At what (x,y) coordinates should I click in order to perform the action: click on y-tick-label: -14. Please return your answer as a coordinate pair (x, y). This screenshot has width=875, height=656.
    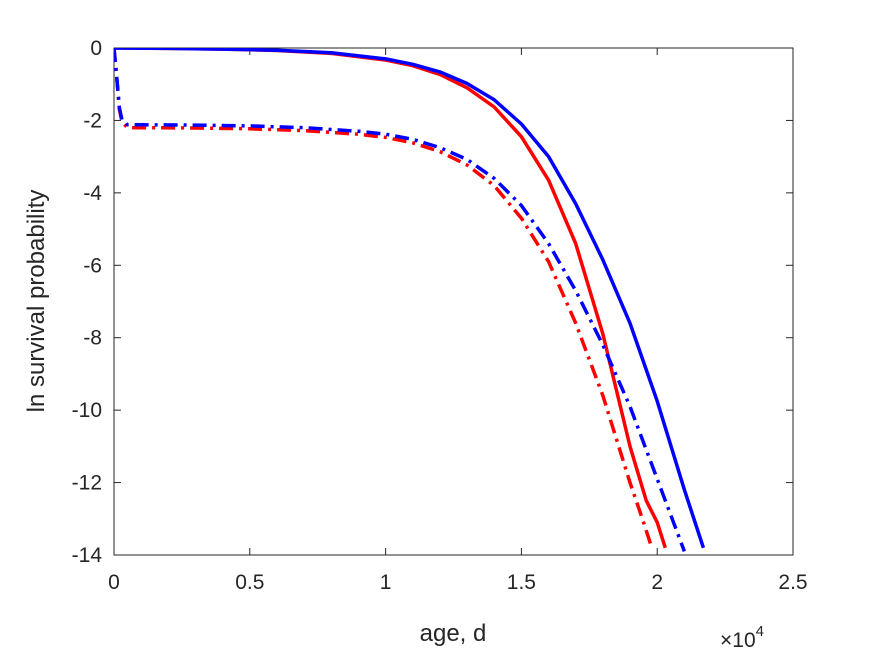
    Looking at the image, I should click on (87, 555).